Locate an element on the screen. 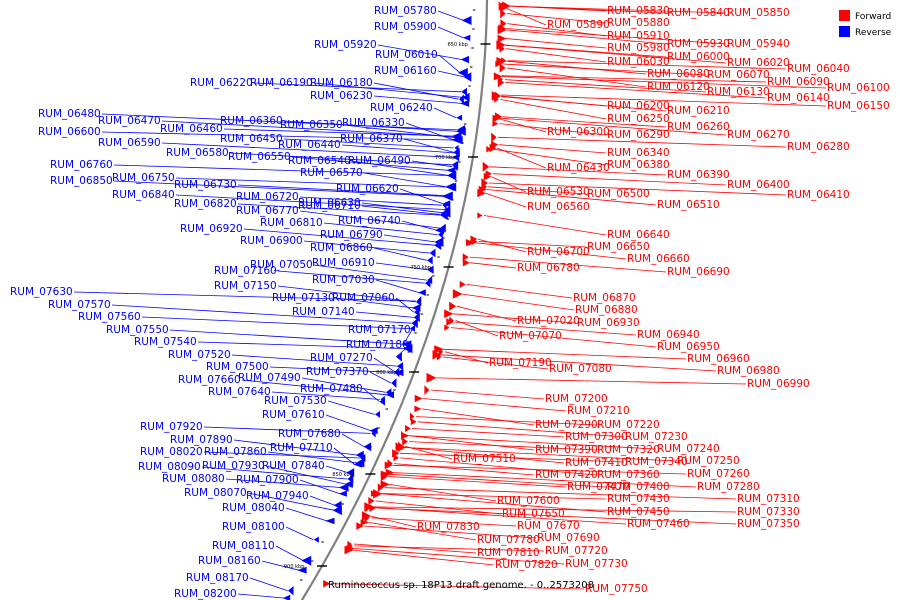  forward-gene-label: RUM_05980 is located at coordinates (638, 48).